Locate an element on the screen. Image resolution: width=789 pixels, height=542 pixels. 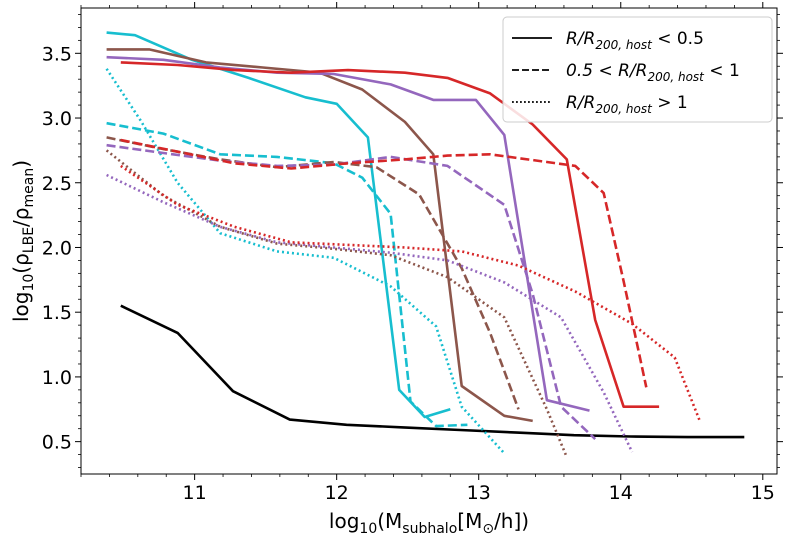
y-tick-label: 2.0 is located at coordinates (57, 248).